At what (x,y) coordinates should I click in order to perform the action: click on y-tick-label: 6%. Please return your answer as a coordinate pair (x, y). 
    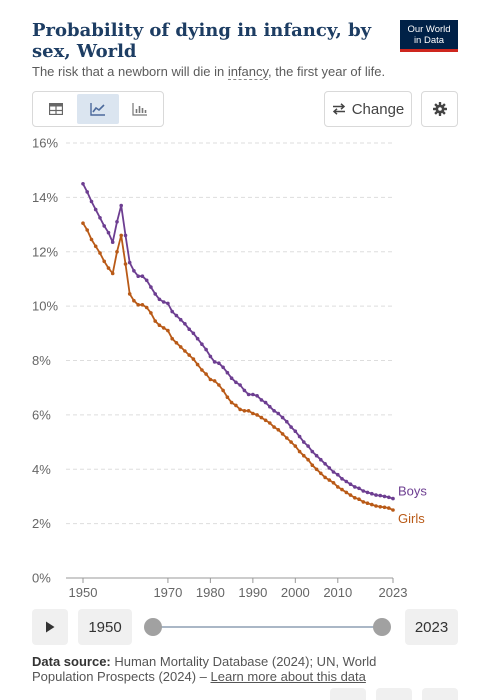
    Looking at the image, I should click on (41, 414).